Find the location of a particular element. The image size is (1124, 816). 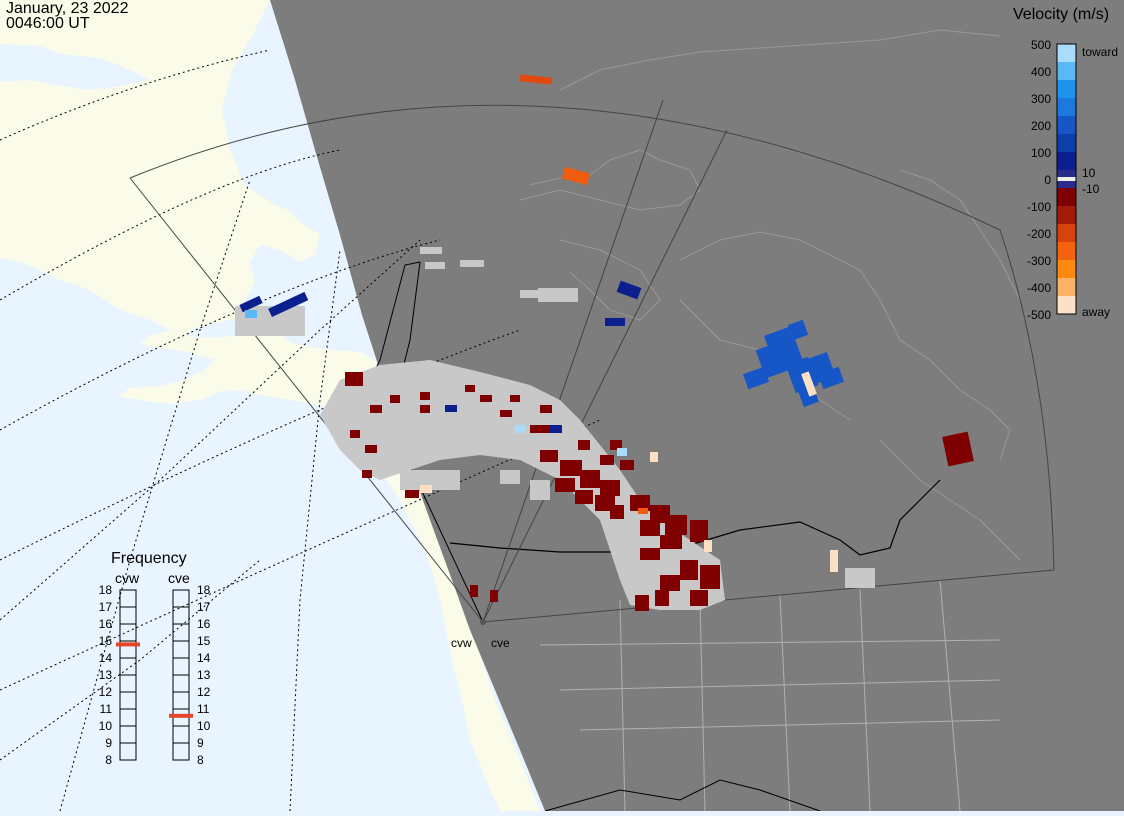

frequency-label-cvw: cvw is located at coordinates (127, 578).